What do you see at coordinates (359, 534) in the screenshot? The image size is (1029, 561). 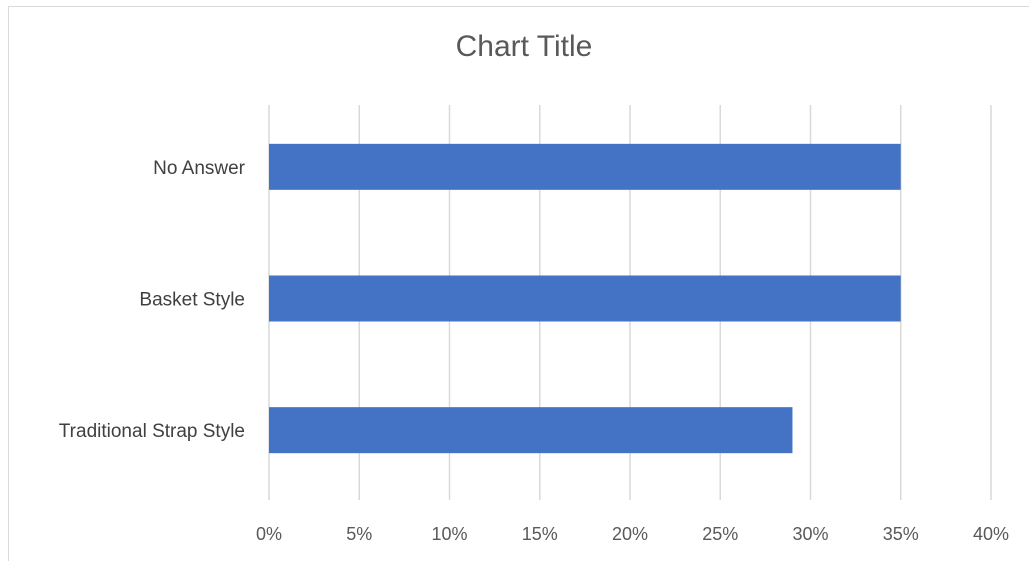 I see `x-tick-label: 5%` at bounding box center [359, 534].